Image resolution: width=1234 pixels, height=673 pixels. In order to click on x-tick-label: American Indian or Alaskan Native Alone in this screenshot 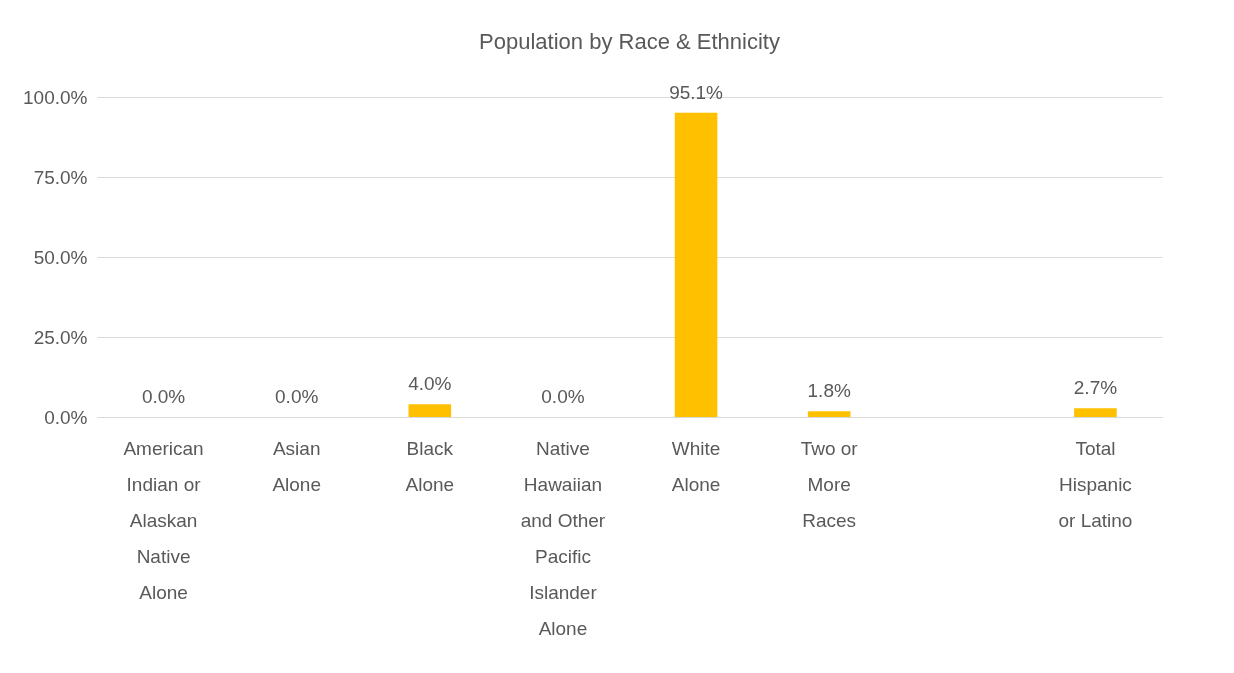, I will do `click(163, 520)`.